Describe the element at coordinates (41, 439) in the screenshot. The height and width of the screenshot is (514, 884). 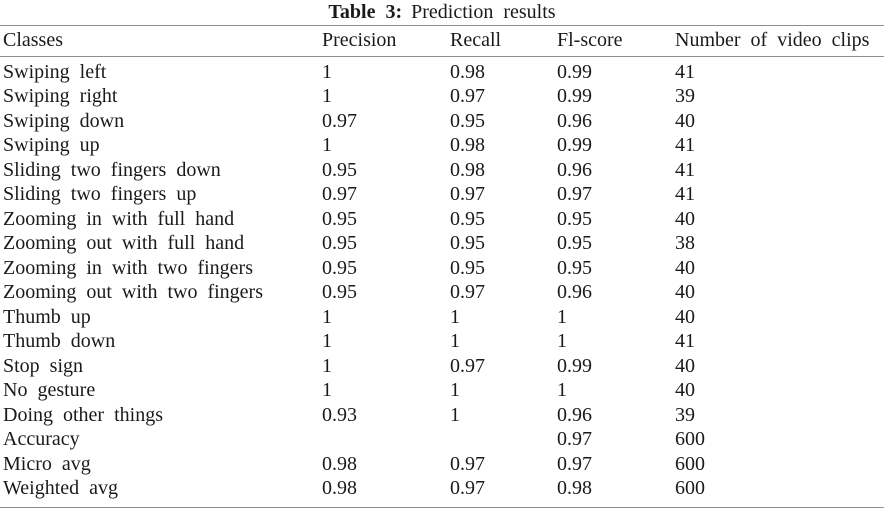
I see `class-name-cell: Accuracy` at that location.